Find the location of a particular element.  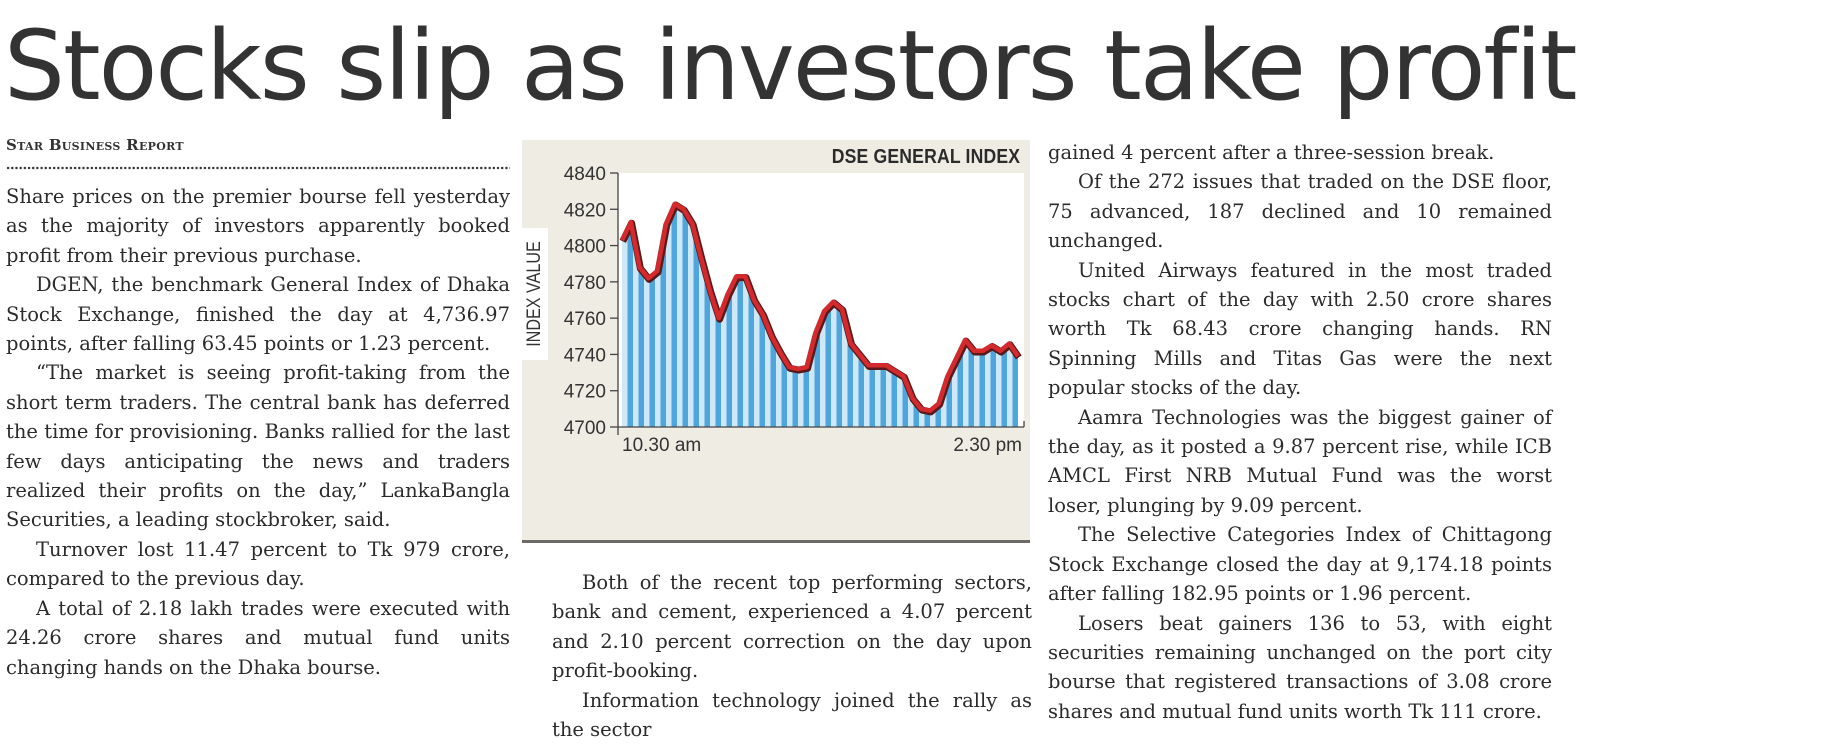

x-label-start: 10.30 am is located at coordinates (661, 445).